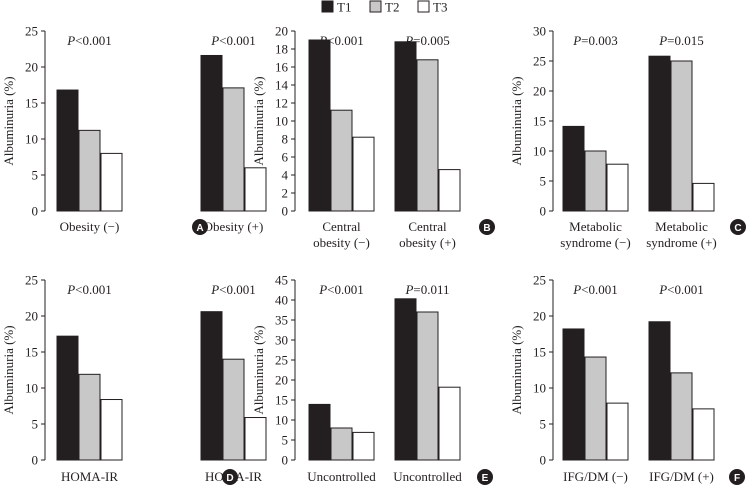 The image size is (746, 488). I want to click on panel-b-category-line: Central, so click(427, 226).